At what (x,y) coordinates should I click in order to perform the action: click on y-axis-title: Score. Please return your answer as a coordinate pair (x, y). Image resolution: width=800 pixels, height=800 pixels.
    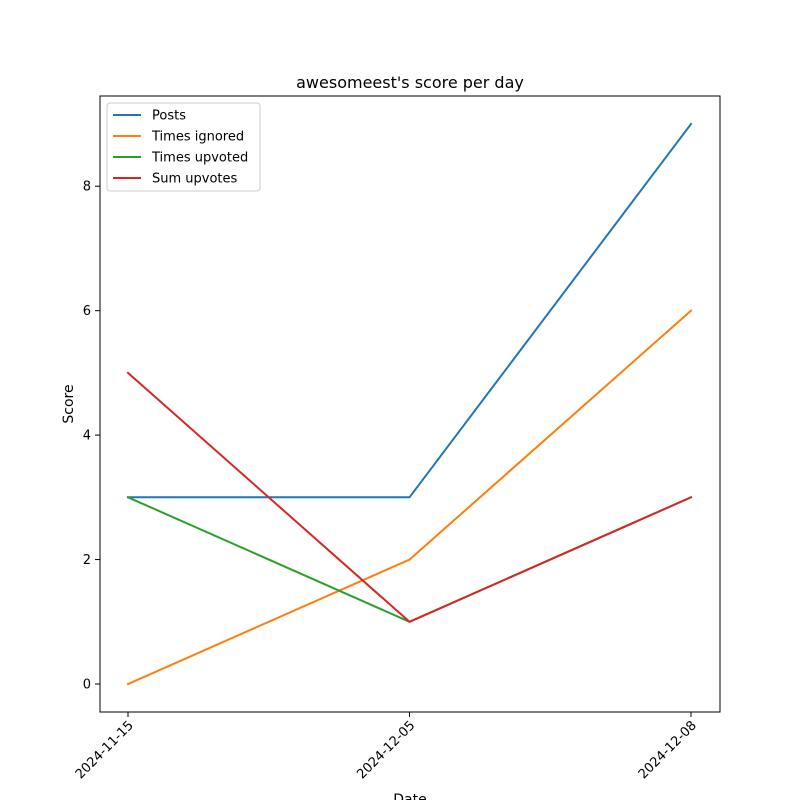
    Looking at the image, I should click on (69, 403).